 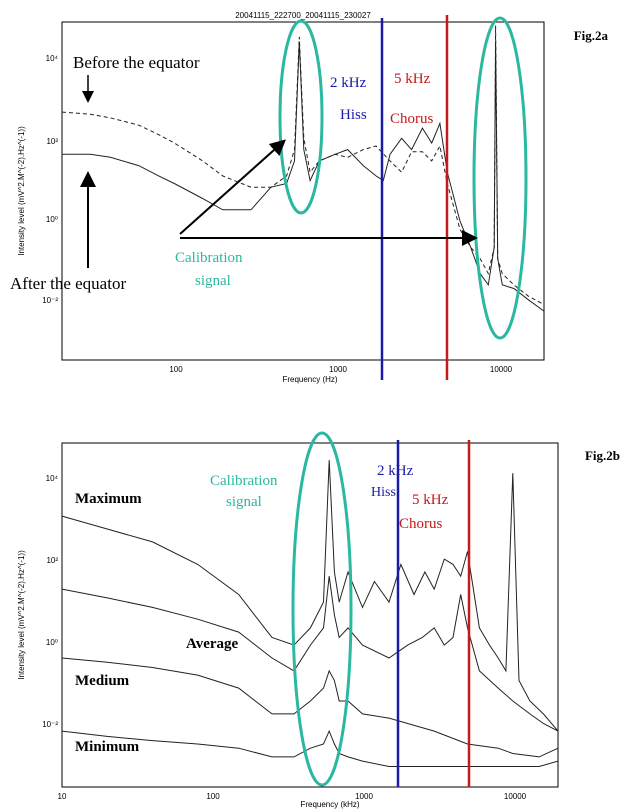 I want to click on calibration-ellipse, so click(x=322, y=609).